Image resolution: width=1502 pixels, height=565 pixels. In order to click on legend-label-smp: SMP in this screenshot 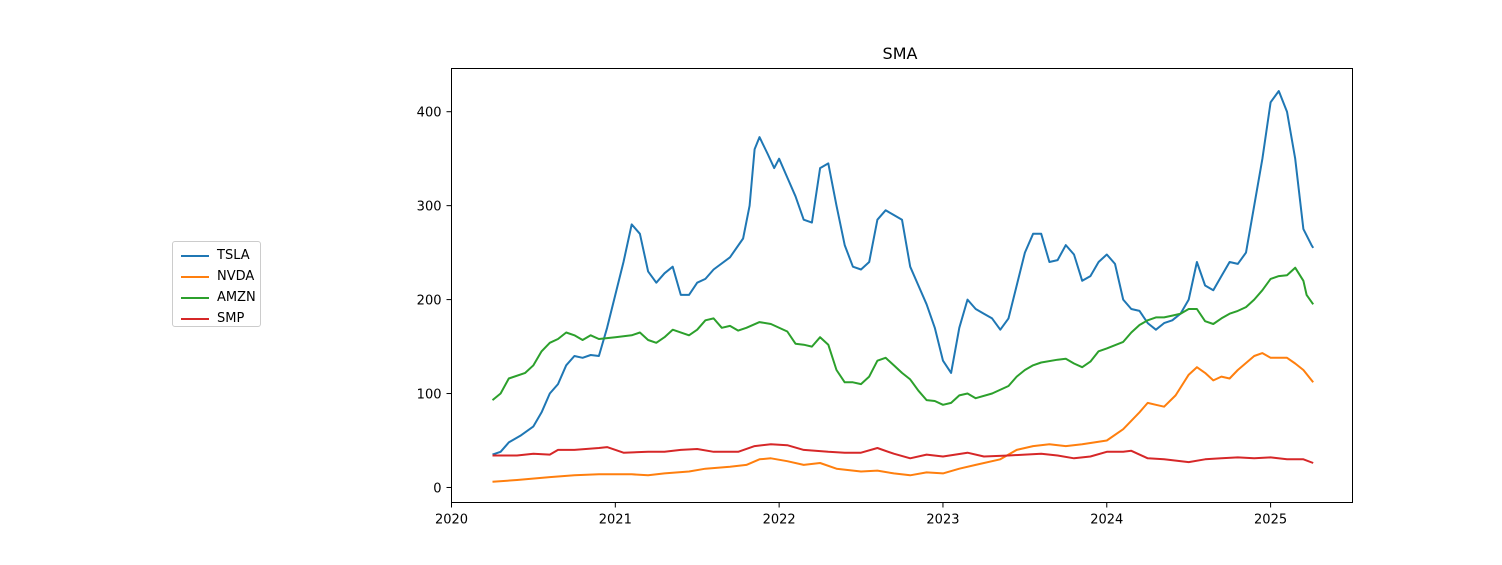, I will do `click(231, 318)`.